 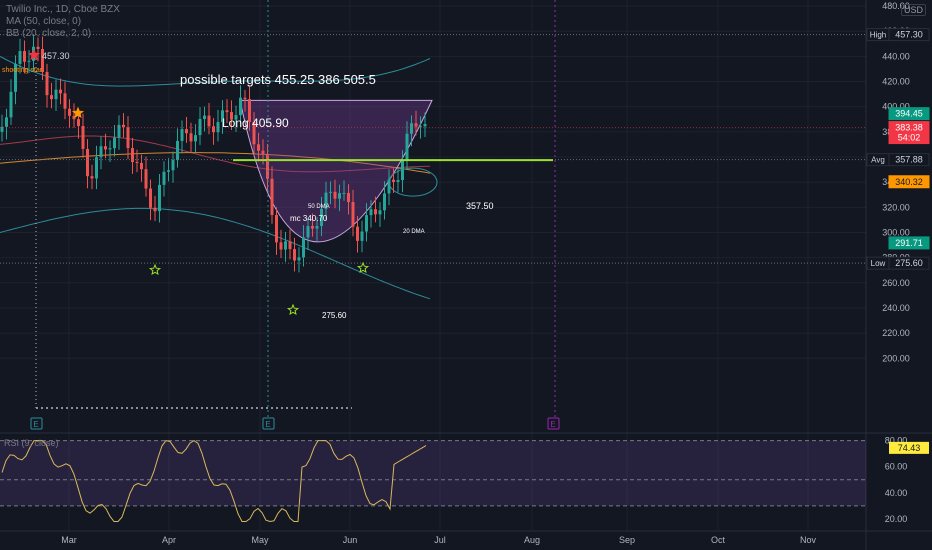 I want to click on price-badge-value: 340.32, so click(x=909, y=182).